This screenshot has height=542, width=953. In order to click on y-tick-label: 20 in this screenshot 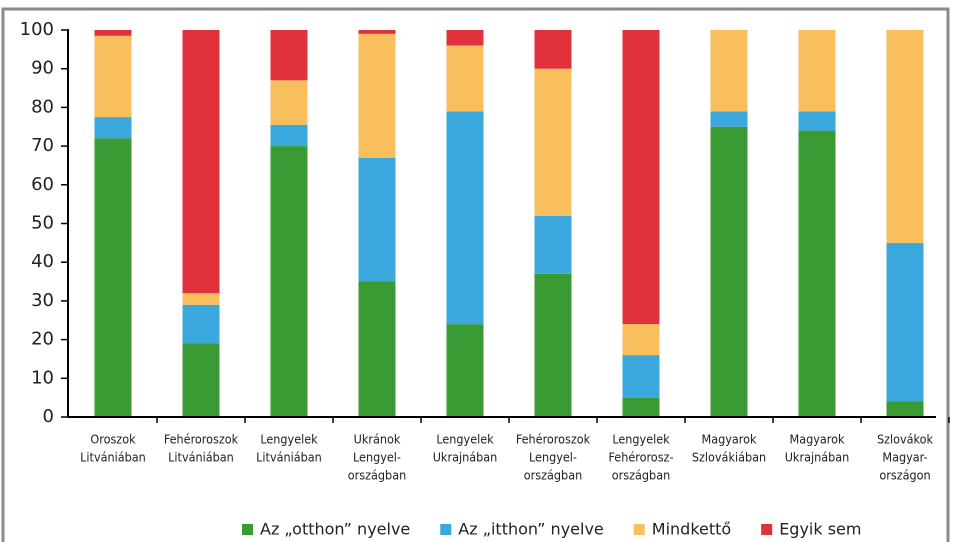, I will do `click(42, 339)`.